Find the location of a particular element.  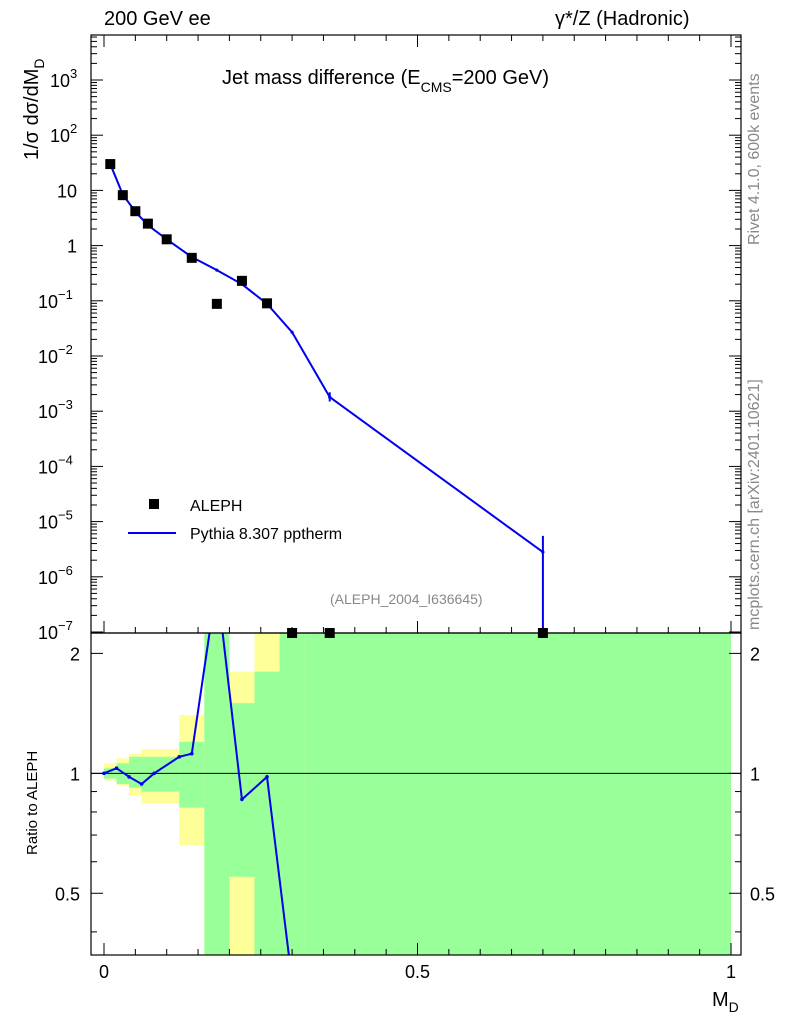

y-tick-label-main: 10⁻⁶ is located at coordinates (55, 575).